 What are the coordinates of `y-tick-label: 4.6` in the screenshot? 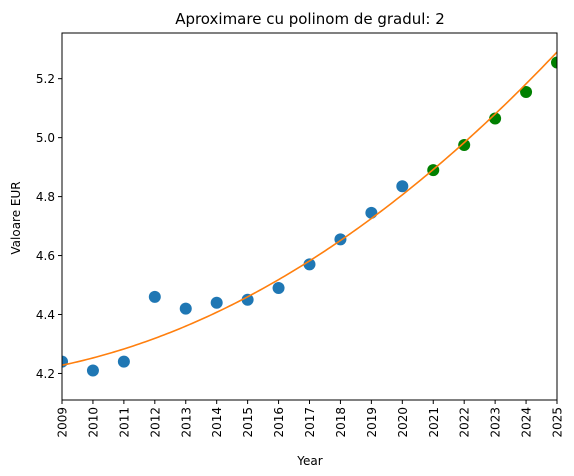 It's located at (45, 256).